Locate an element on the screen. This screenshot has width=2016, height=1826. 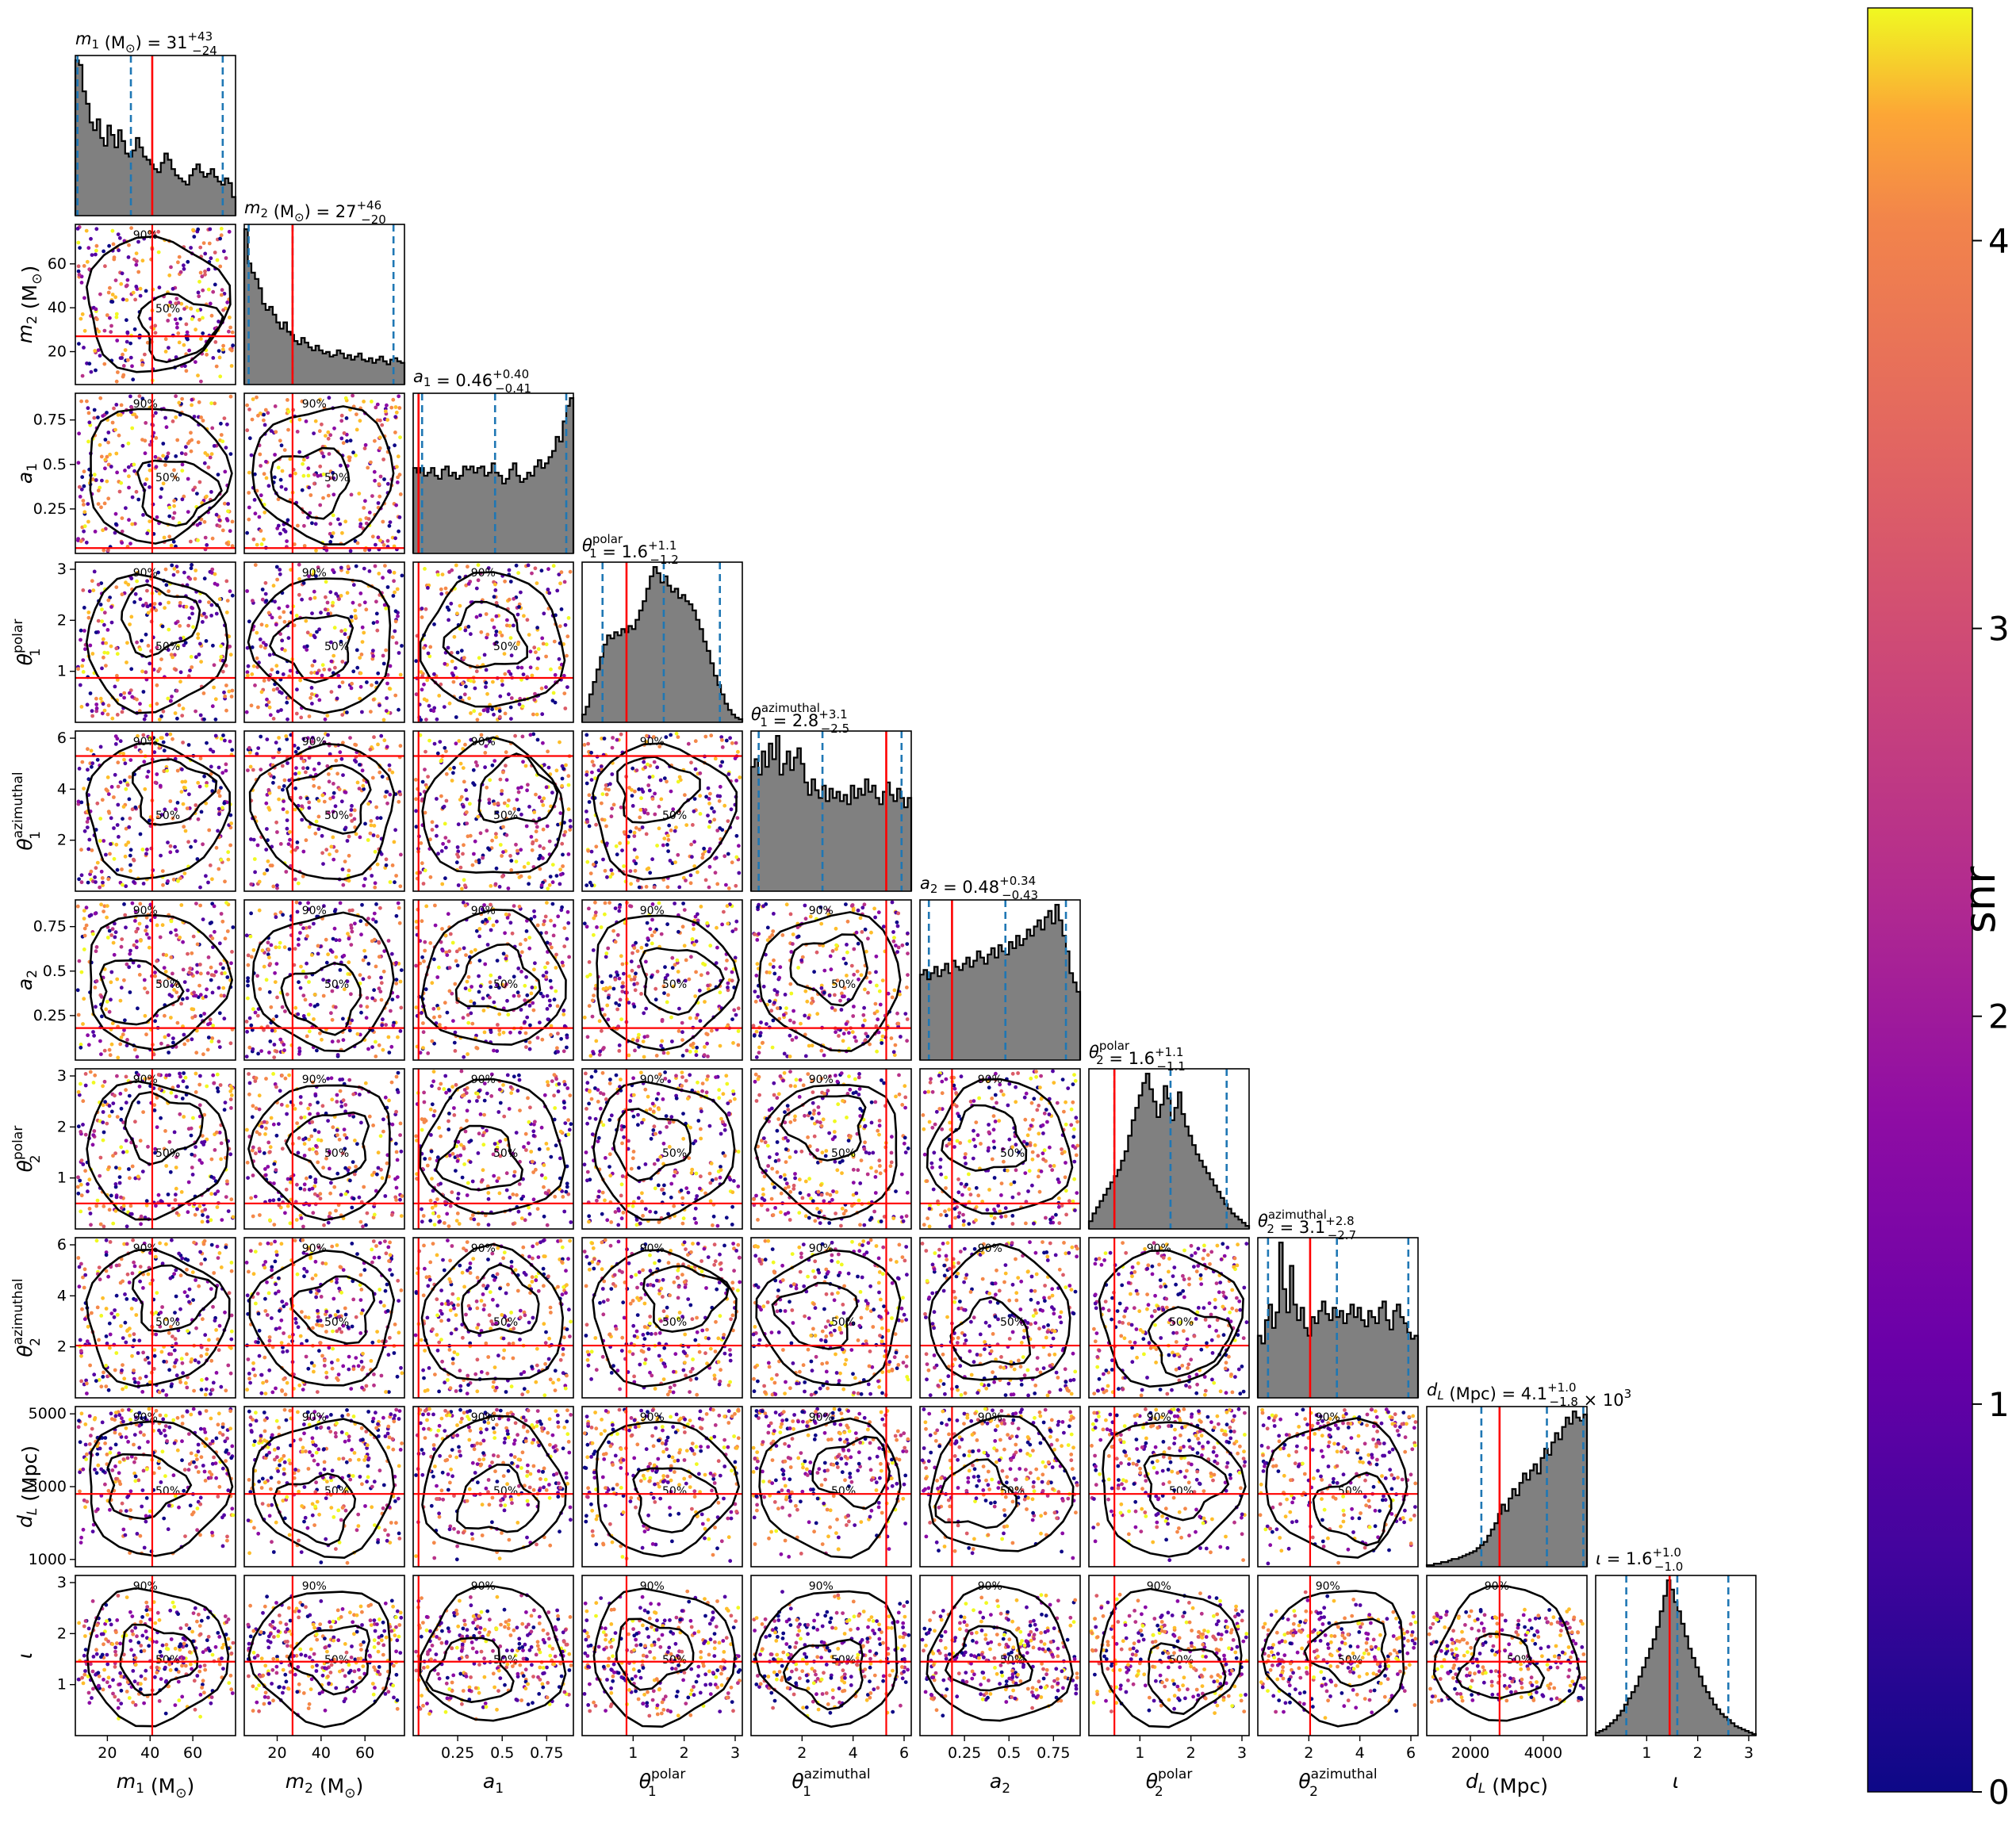
panel-a2-vs-a2: a2 = 0.48+0.34 −0.43 is located at coordinates (1000, 967).